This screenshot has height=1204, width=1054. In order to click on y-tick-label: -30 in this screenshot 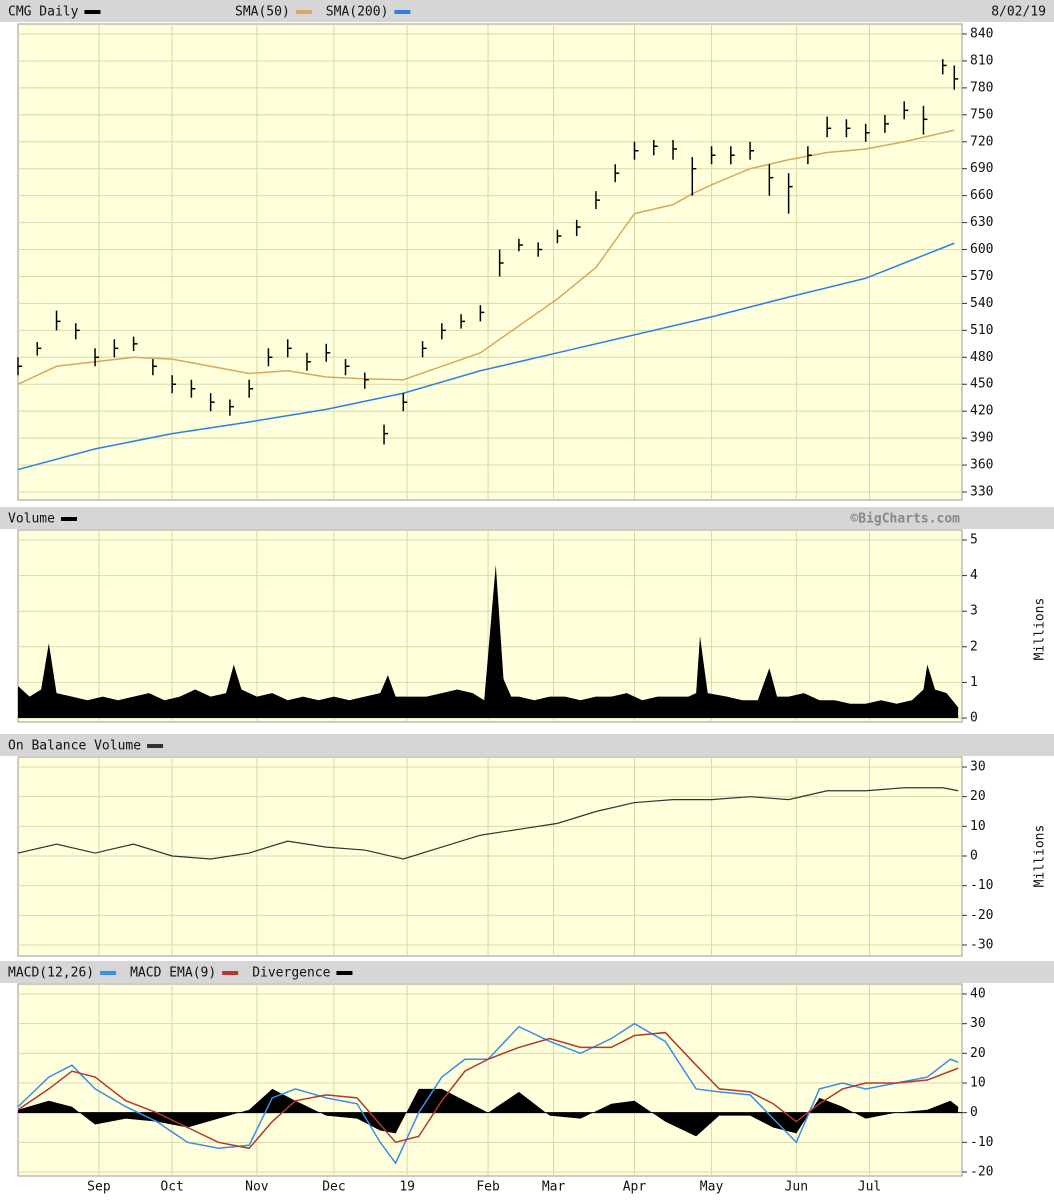, I will do `click(981, 945)`.